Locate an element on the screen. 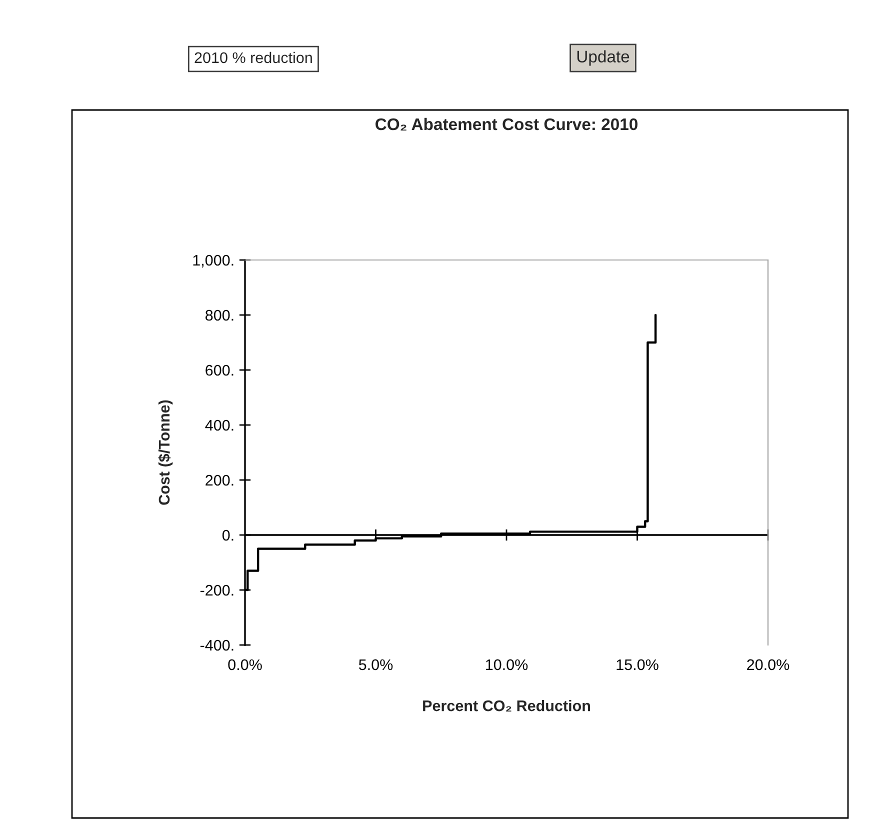 The width and height of the screenshot is (893, 820). y-tick-label: -400. is located at coordinates (217, 645).